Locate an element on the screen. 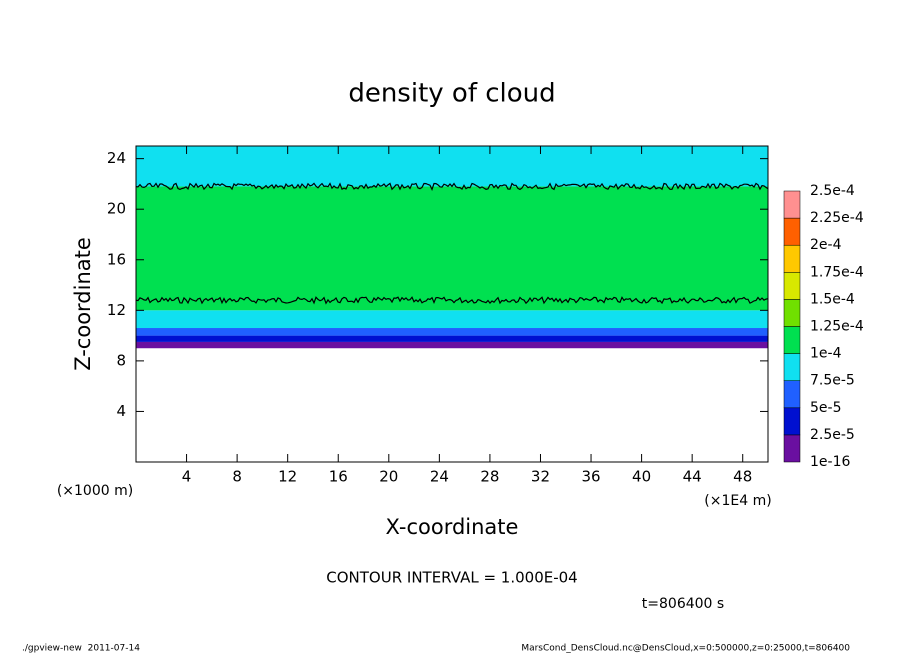  y-axis-label: Z-coordinate is located at coordinates (83, 304).